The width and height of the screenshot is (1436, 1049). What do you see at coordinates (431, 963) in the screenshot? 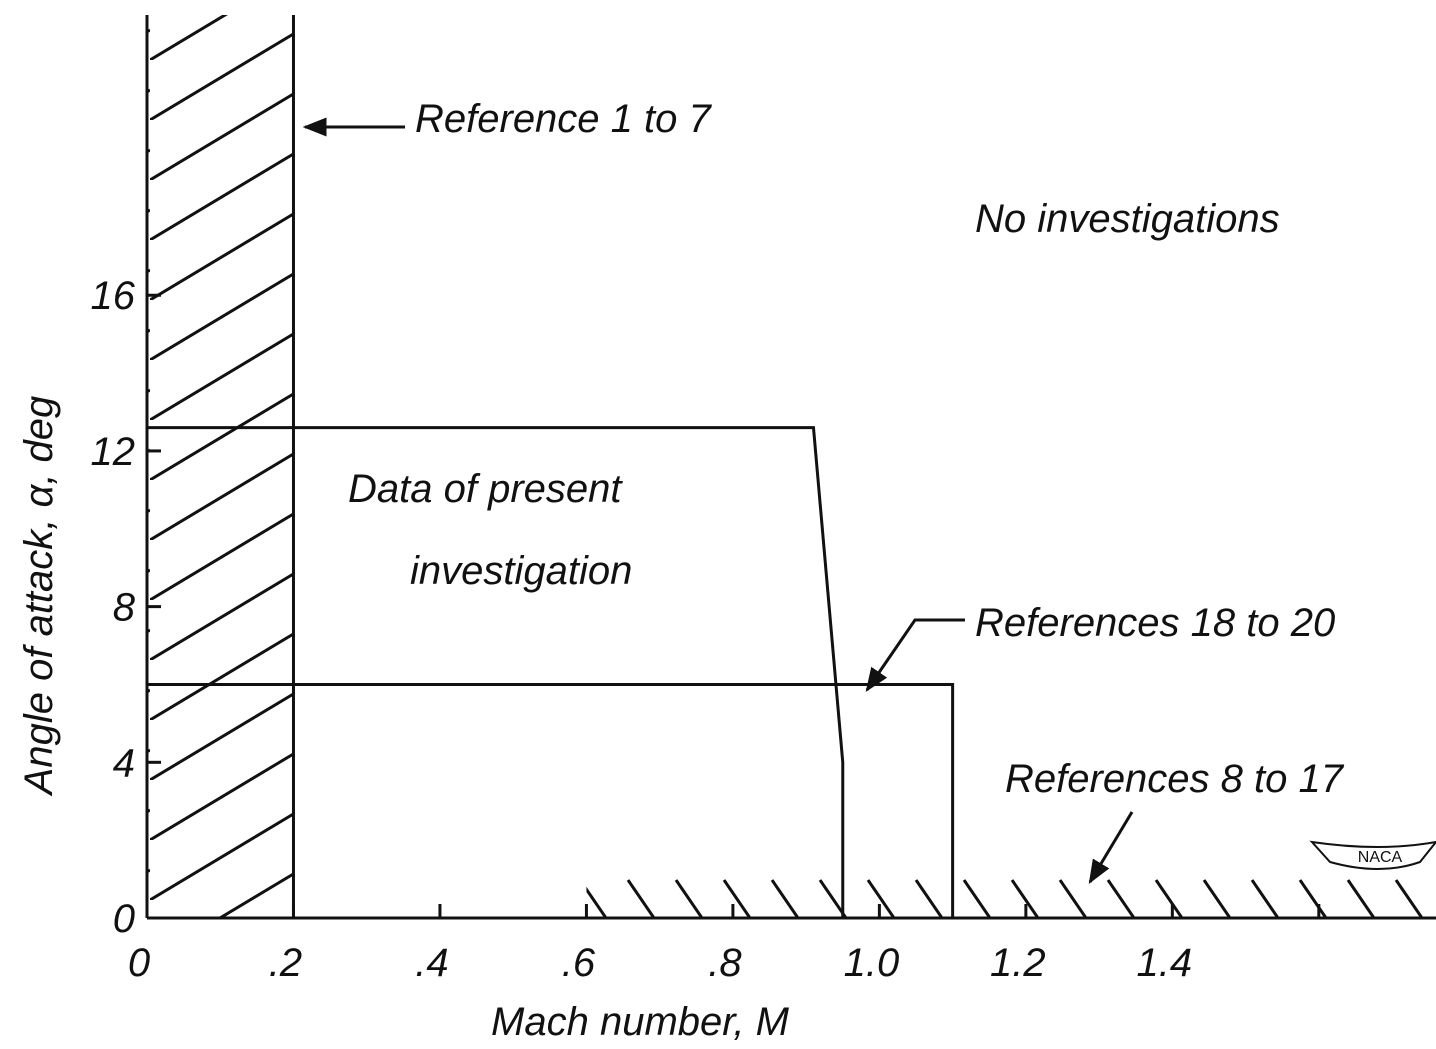
I see `x-tick-label: .4` at bounding box center [431, 963].